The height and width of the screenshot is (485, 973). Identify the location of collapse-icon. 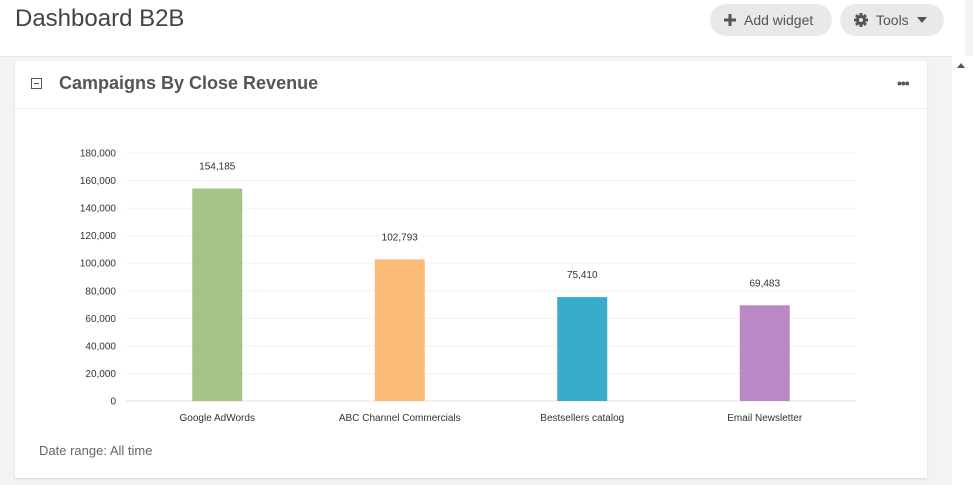
(36, 83).